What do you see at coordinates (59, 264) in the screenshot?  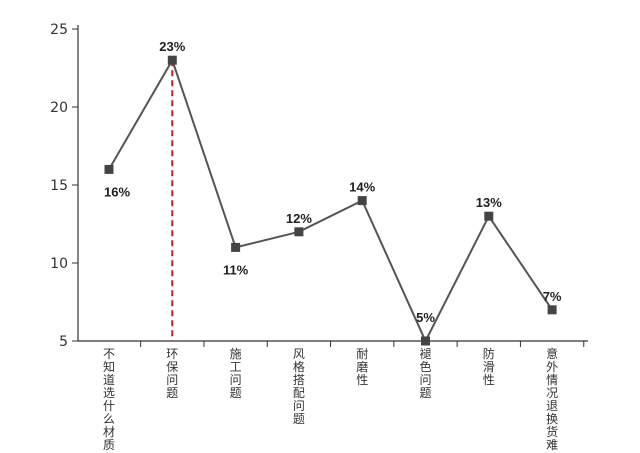 I see `y-tick-label: 10` at bounding box center [59, 264].